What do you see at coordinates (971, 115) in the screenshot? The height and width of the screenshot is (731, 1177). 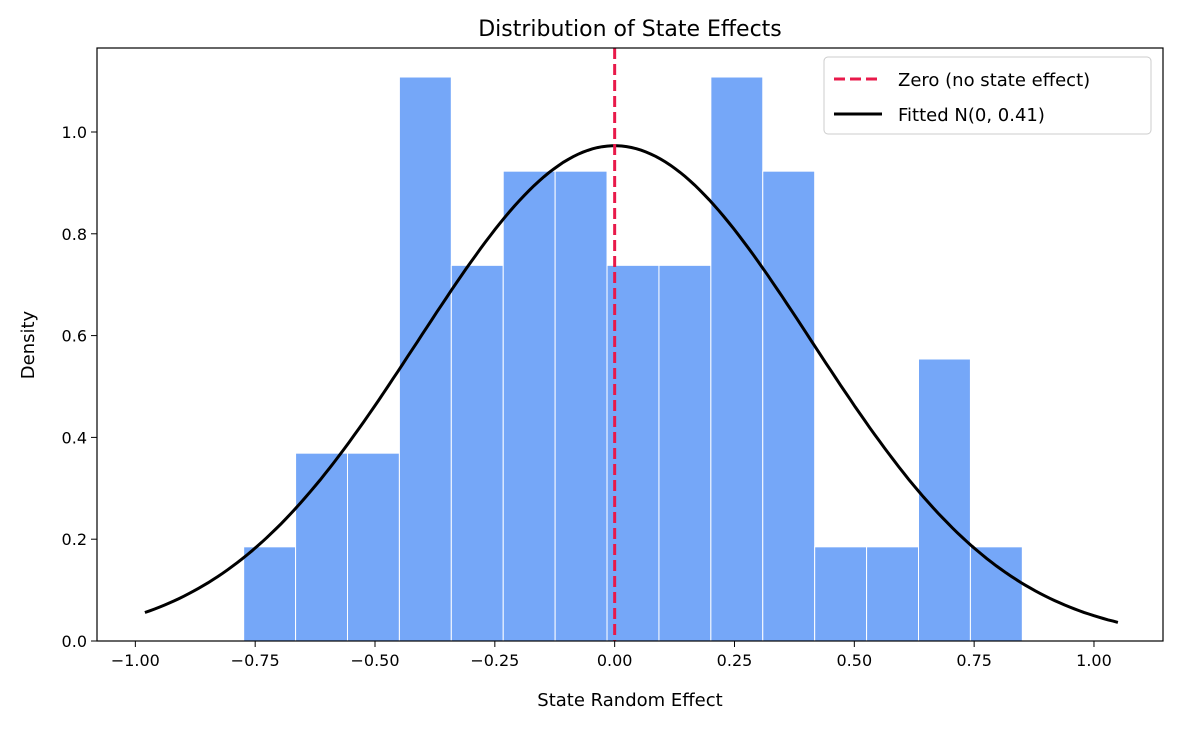 I see `legend-fitted-label: Fitted N(0, 0.41)` at bounding box center [971, 115].